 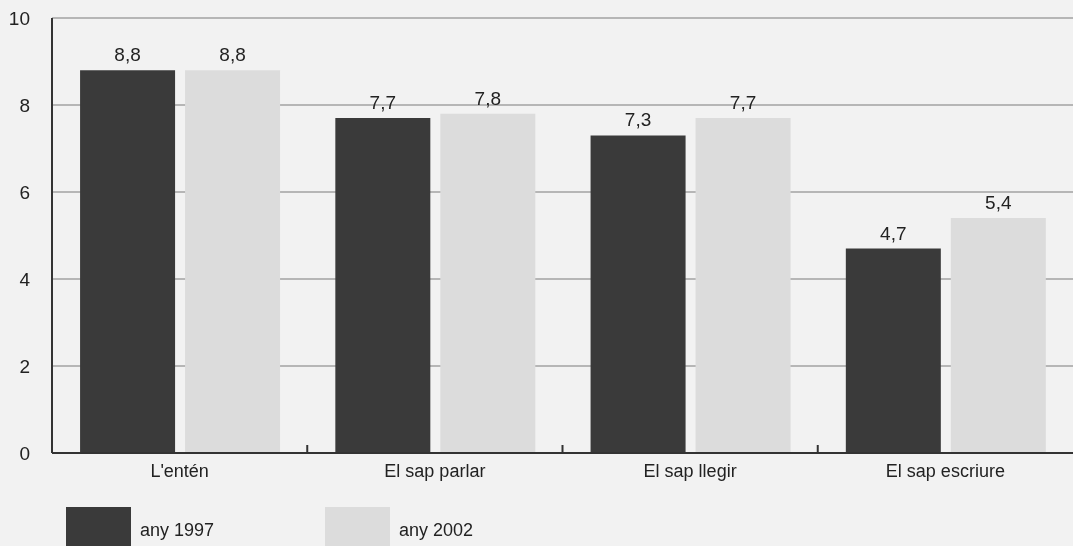 I want to click on x-tick-label: El sap escriure, so click(x=945, y=471).